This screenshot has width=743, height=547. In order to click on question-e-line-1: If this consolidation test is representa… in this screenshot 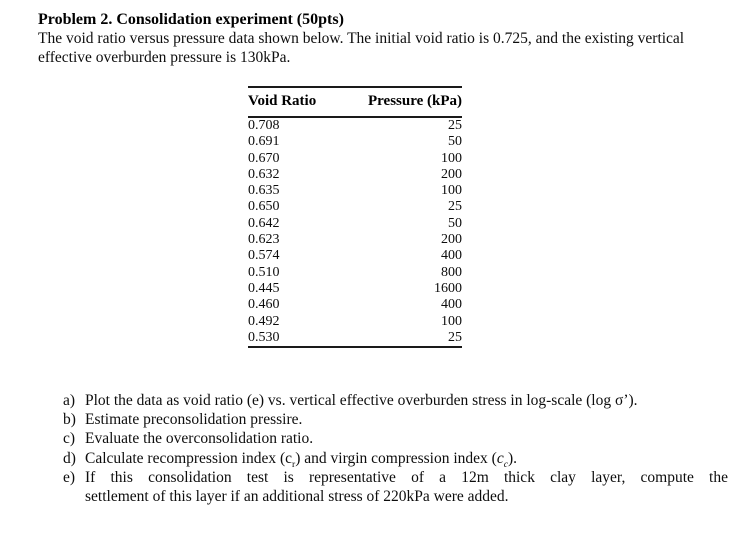, I will do `click(406, 477)`.